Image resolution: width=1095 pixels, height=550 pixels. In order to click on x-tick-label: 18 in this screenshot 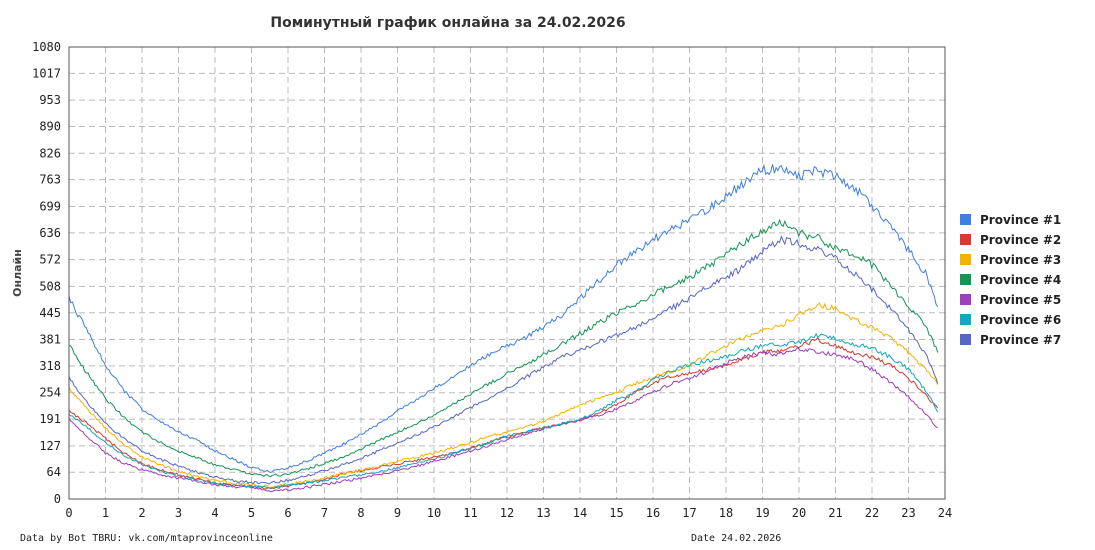, I will do `click(726, 513)`.